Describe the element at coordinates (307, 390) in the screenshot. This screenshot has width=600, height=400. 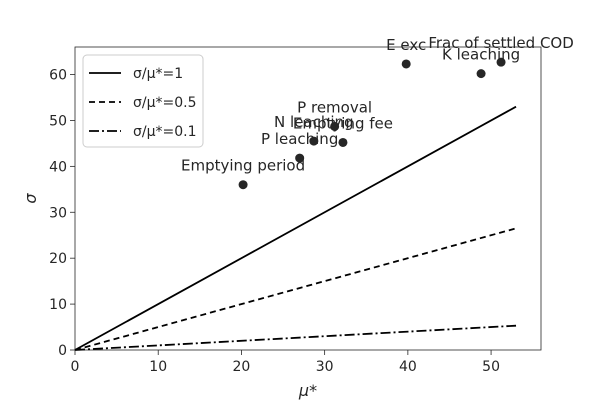
I see `x-axis-label: μ*` at that location.